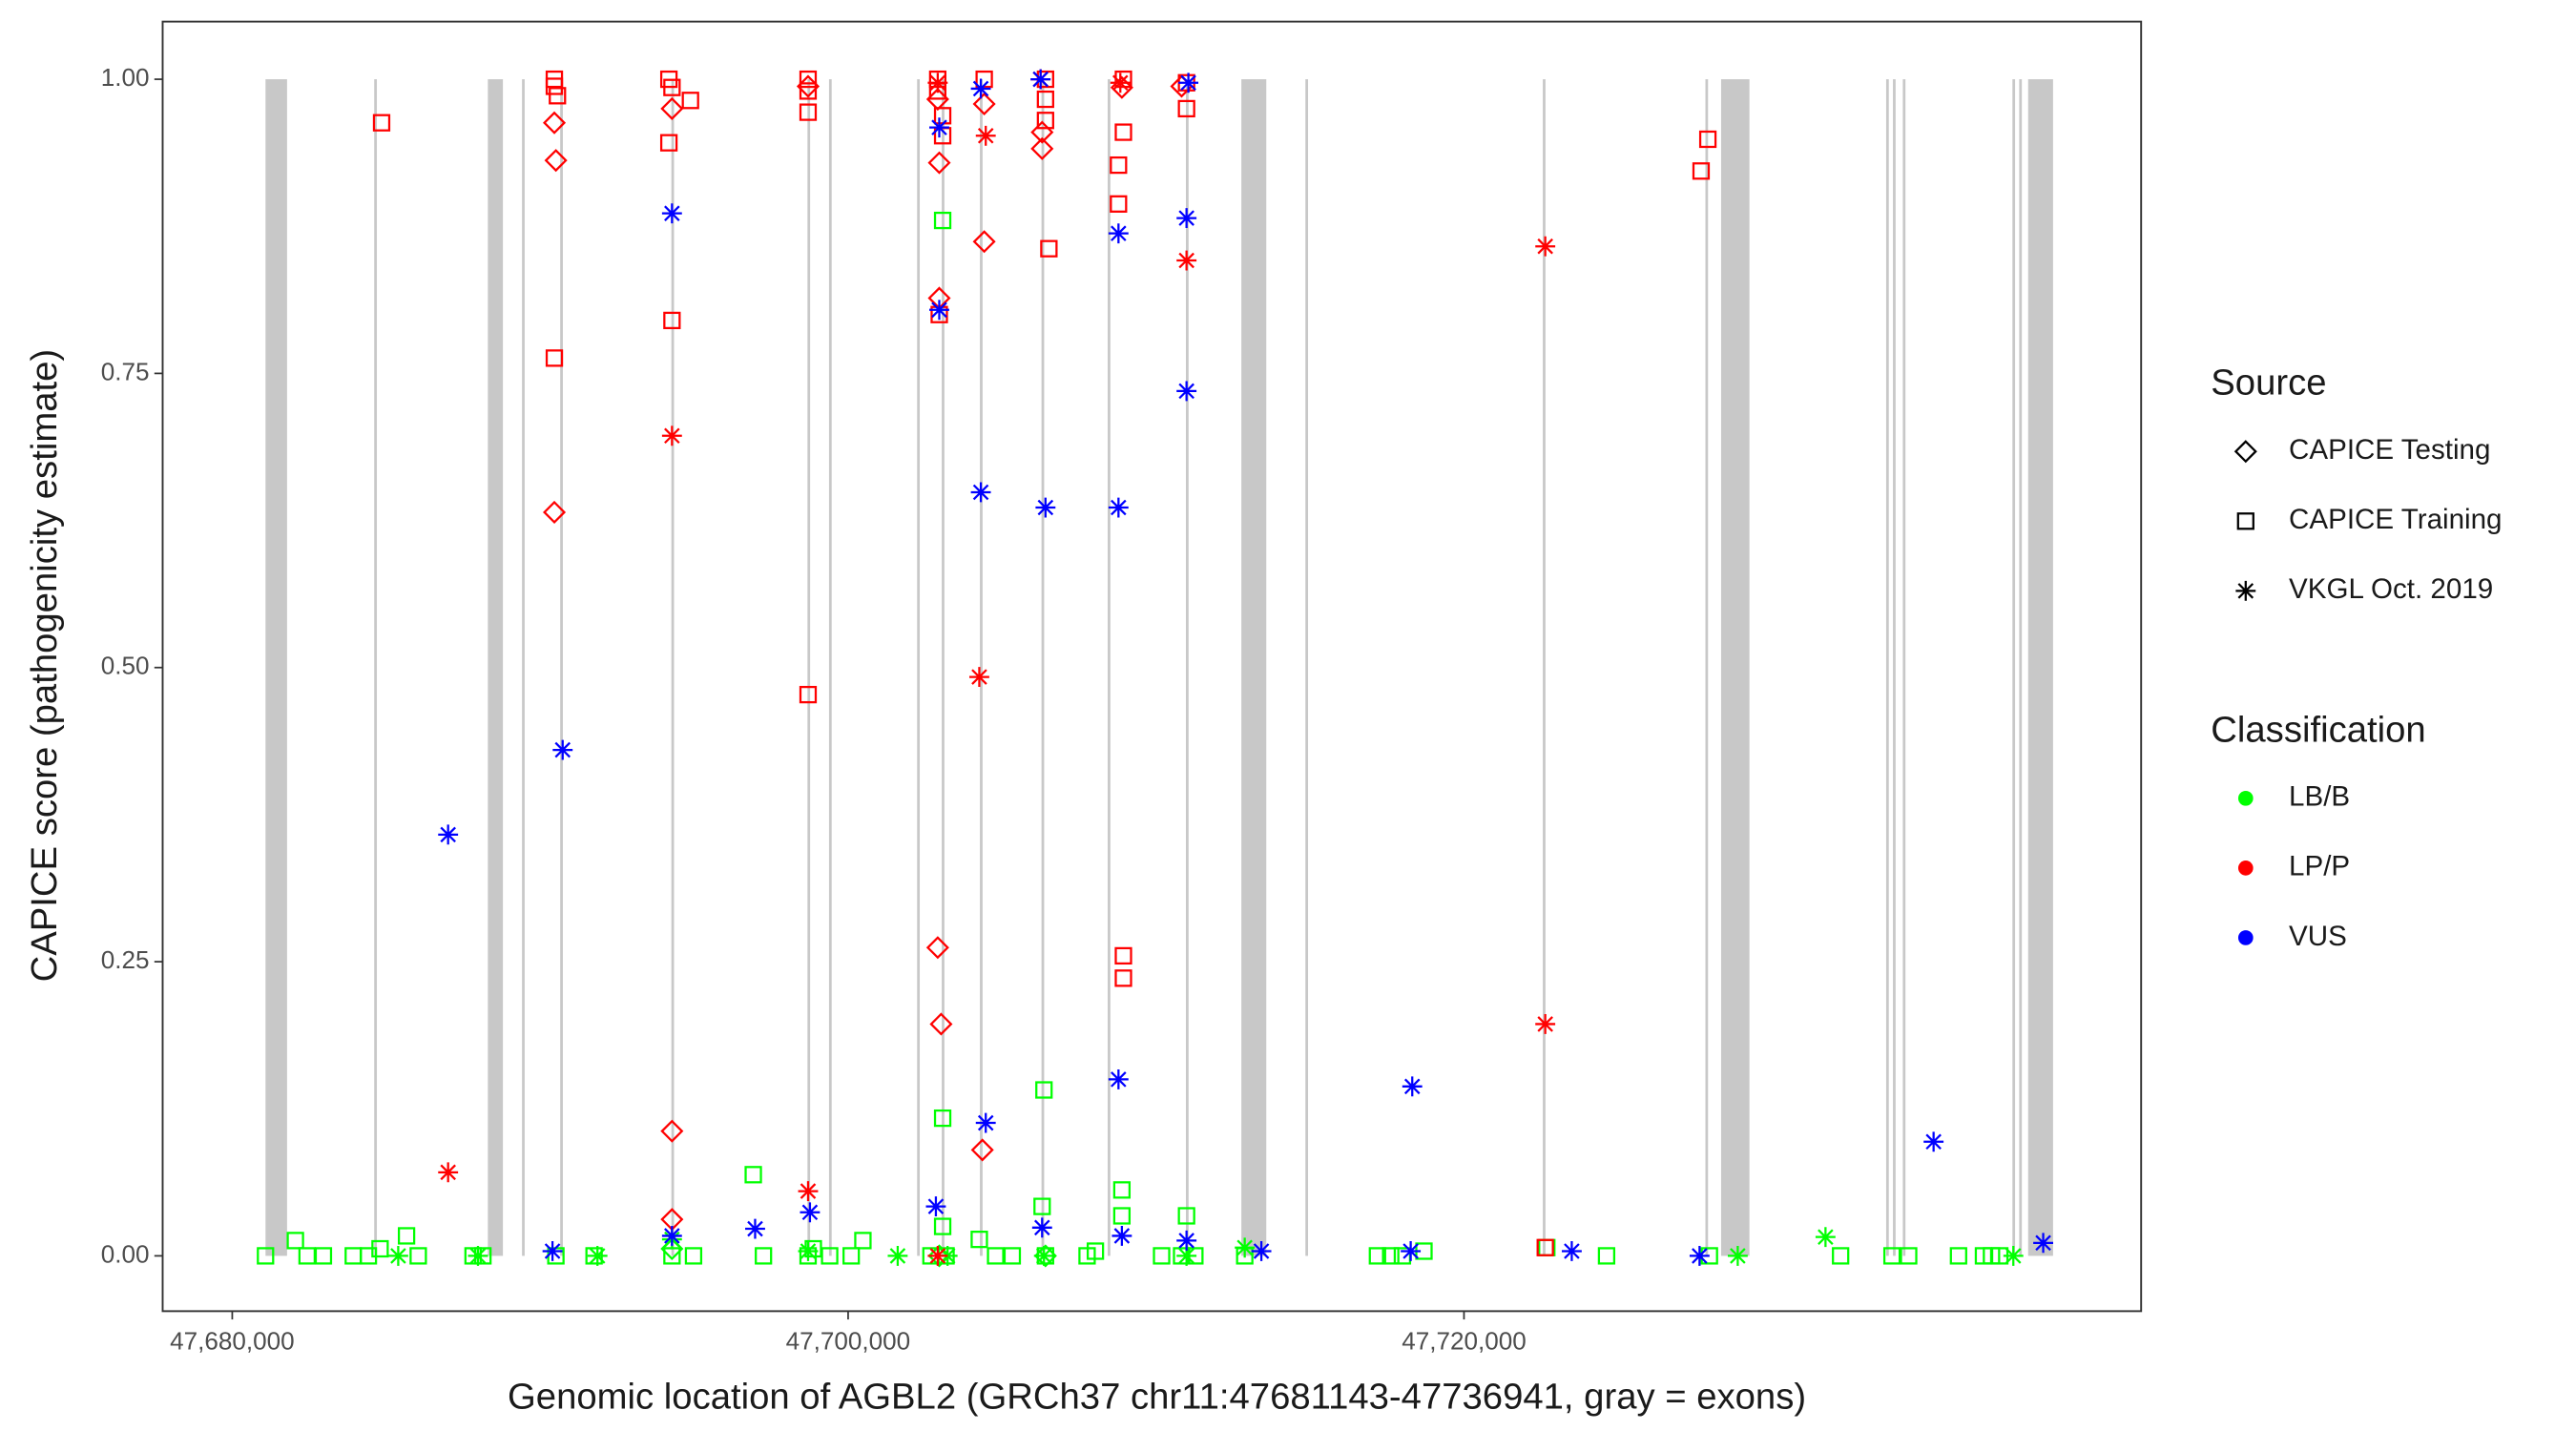 This screenshot has height=1431, width=2576. Describe the element at coordinates (2319, 866) in the screenshot. I see `legend-label: LP/P` at that location.